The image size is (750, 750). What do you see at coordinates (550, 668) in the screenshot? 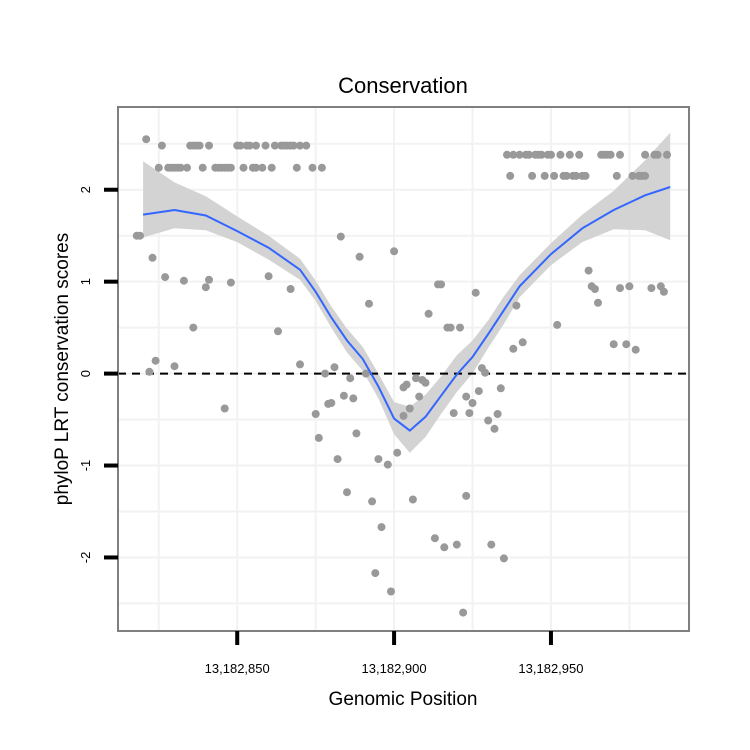
I see `x-tick-label: 13,182,950` at bounding box center [550, 668].